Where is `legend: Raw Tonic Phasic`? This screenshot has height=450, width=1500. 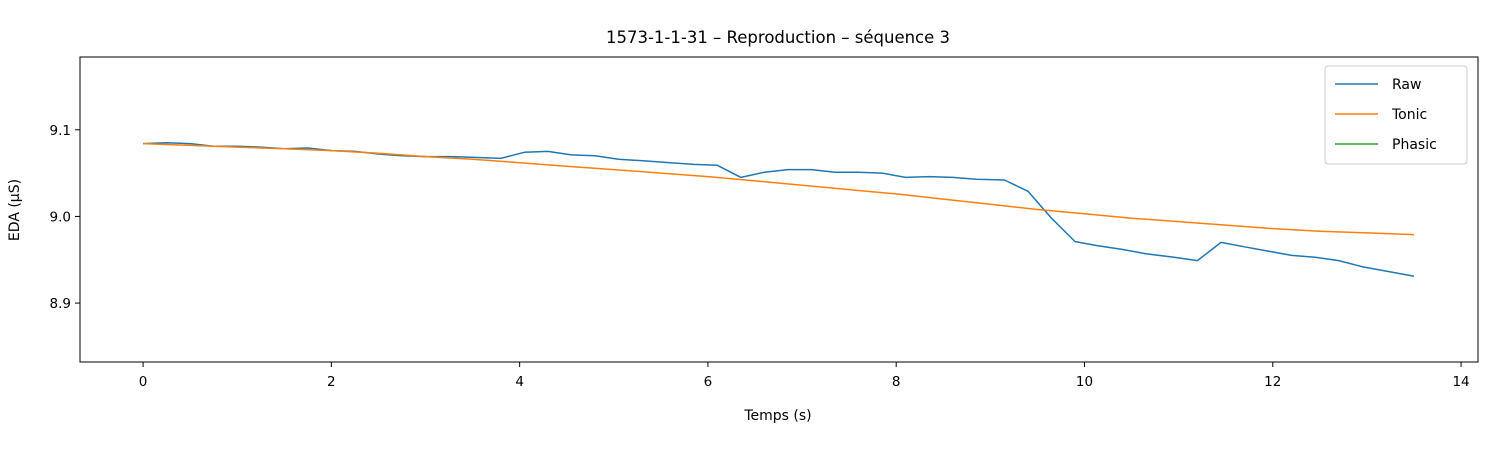 legend: Raw Tonic Phasic is located at coordinates (1396, 115).